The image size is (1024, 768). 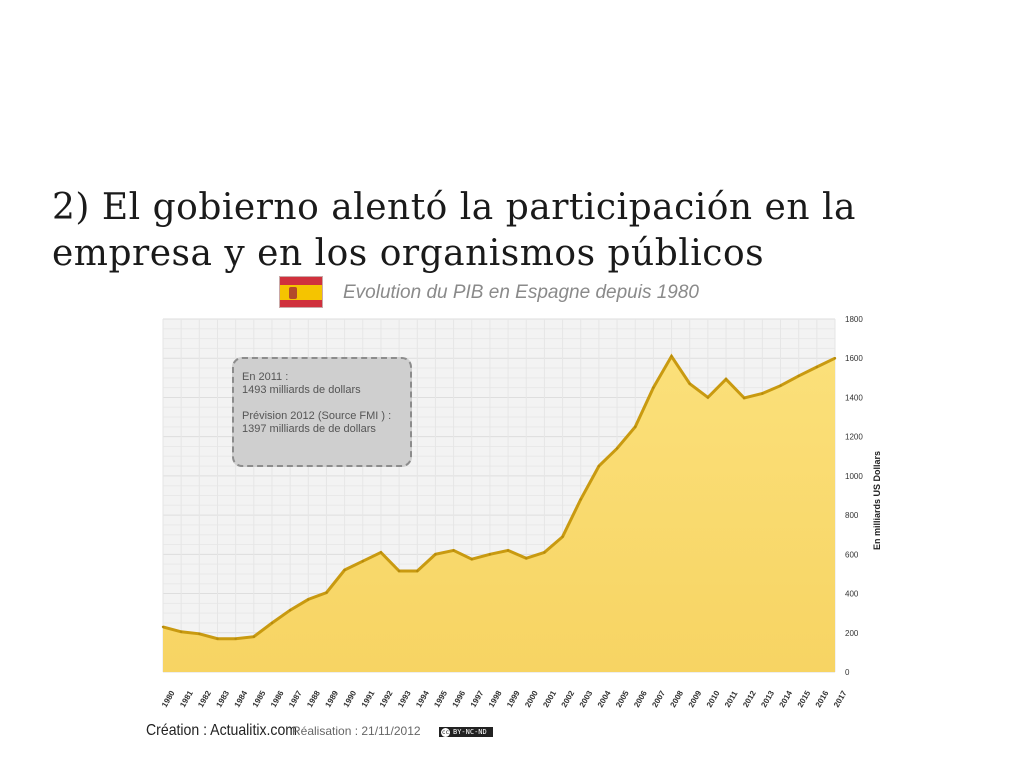 I want to click on x-tick-label: 2002, so click(x=568, y=699).